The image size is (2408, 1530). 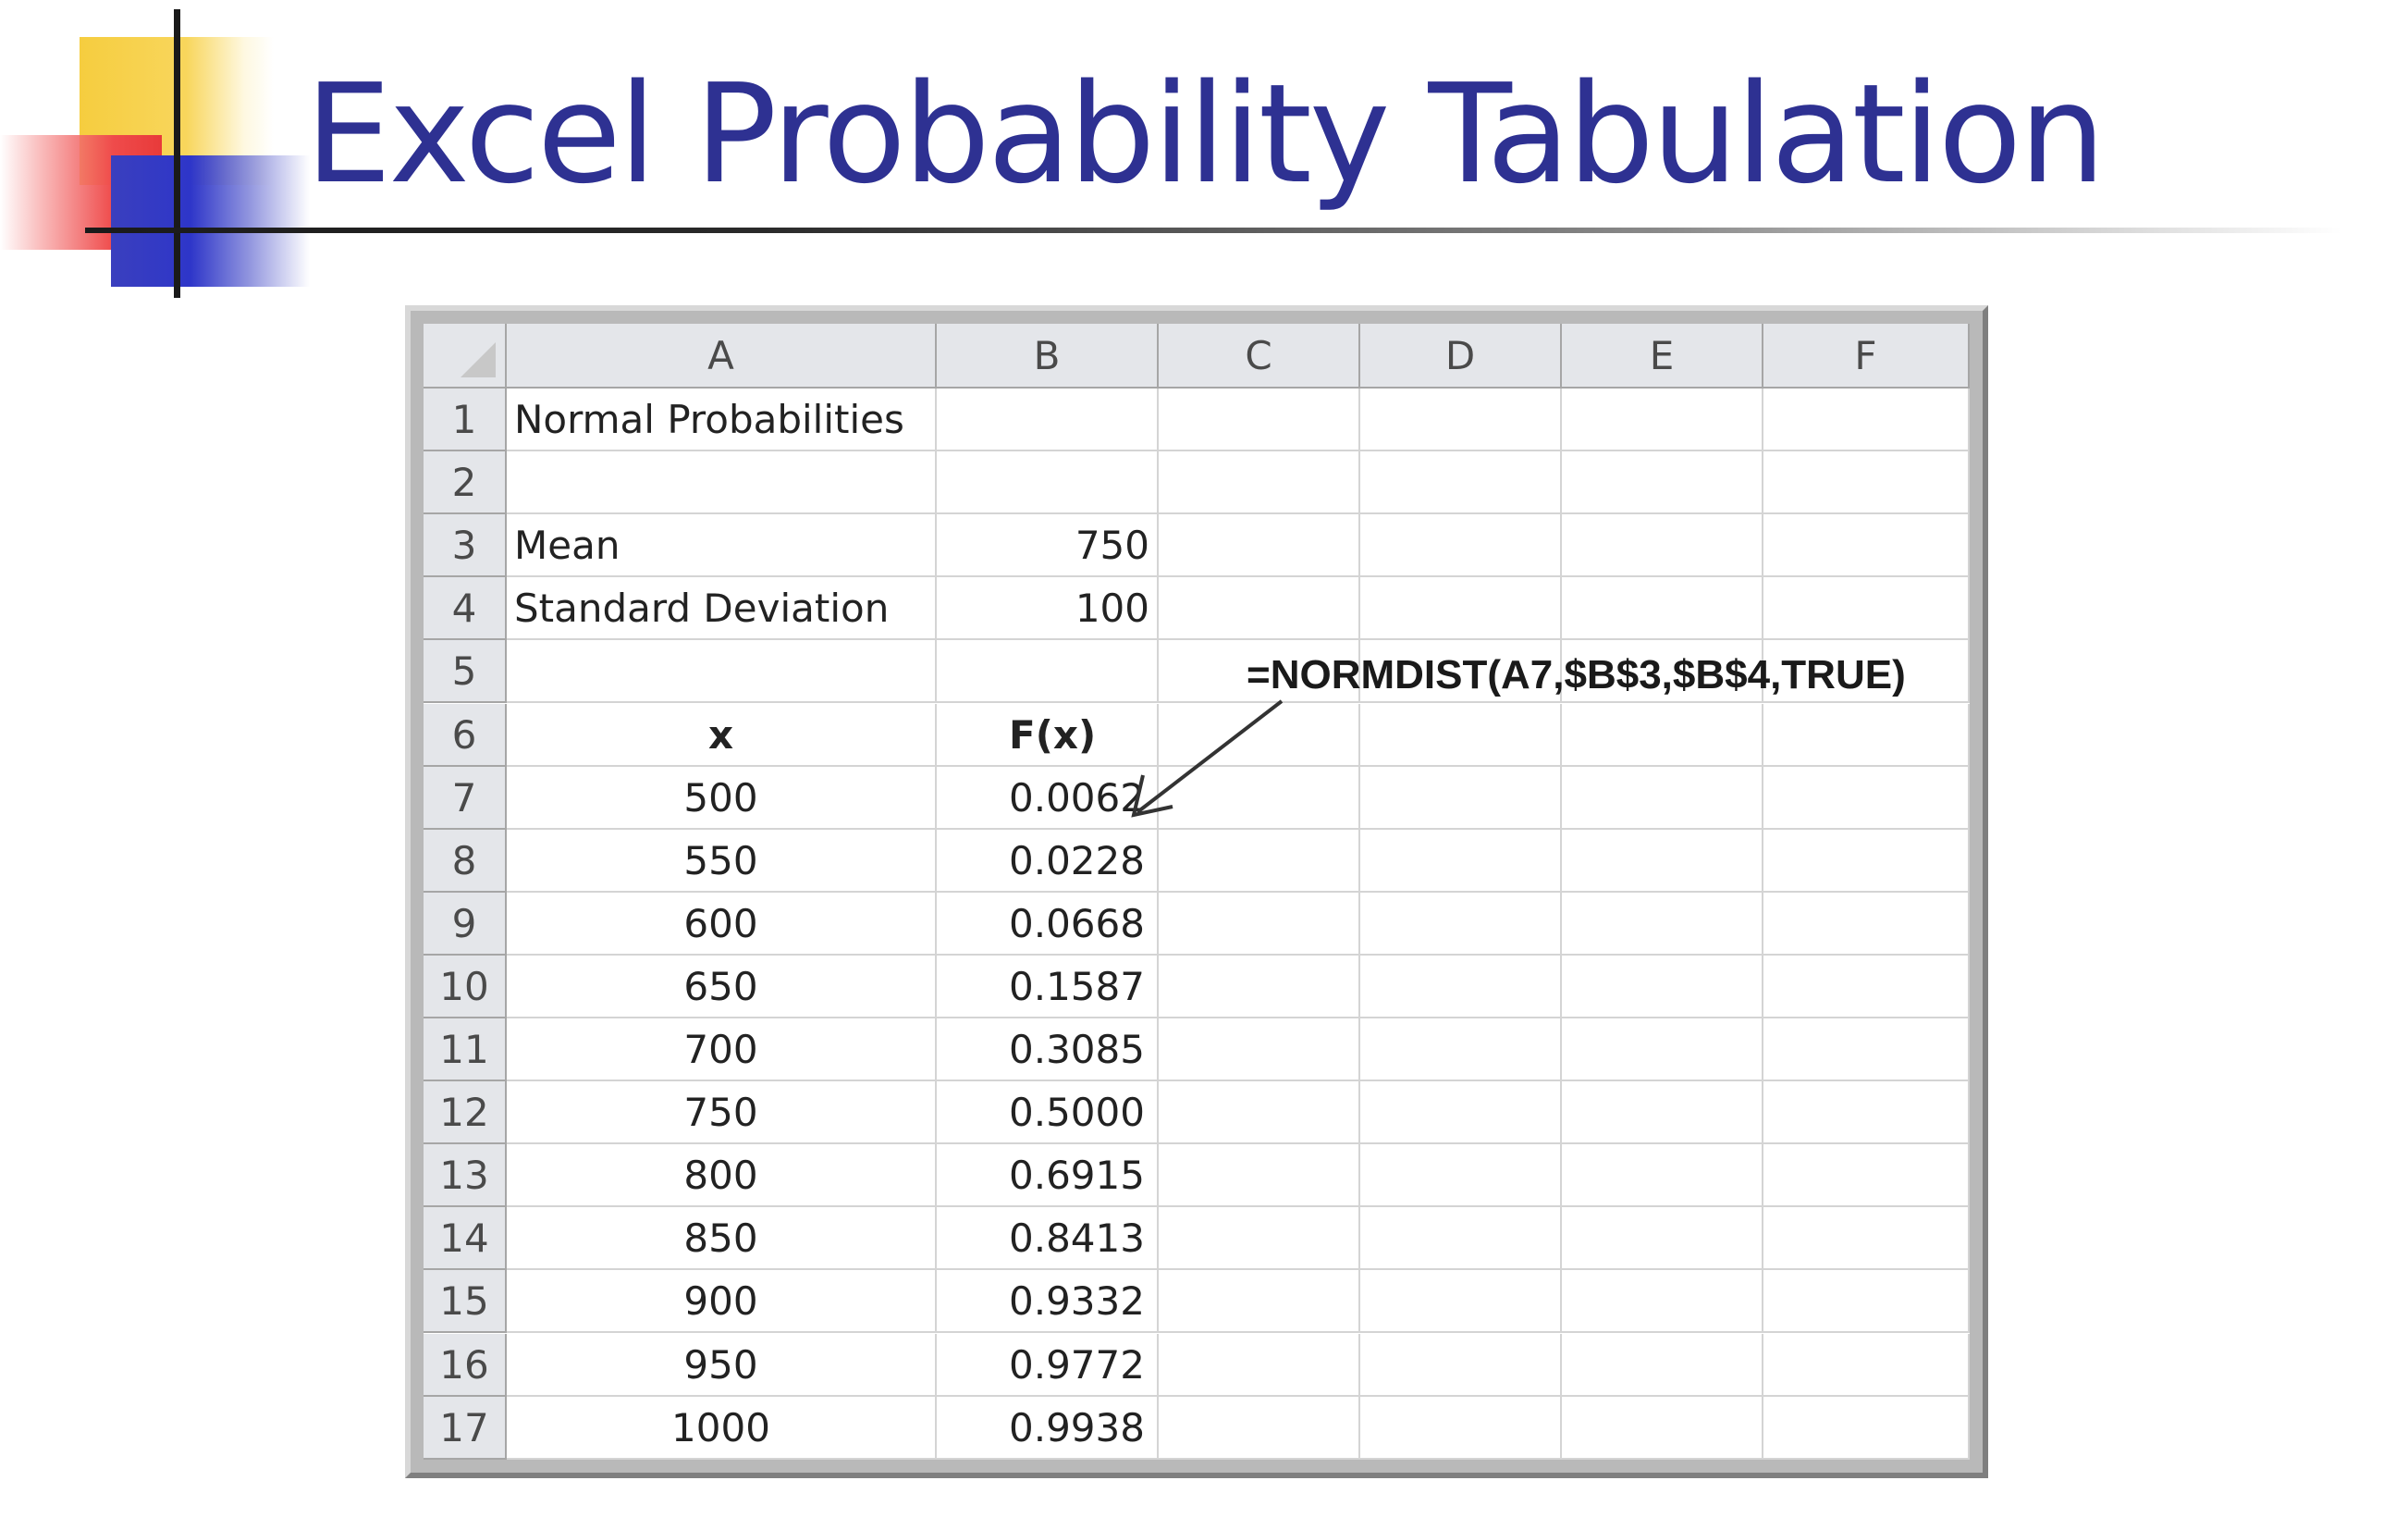 I want to click on row-header-13: 13, so click(x=465, y=1176).